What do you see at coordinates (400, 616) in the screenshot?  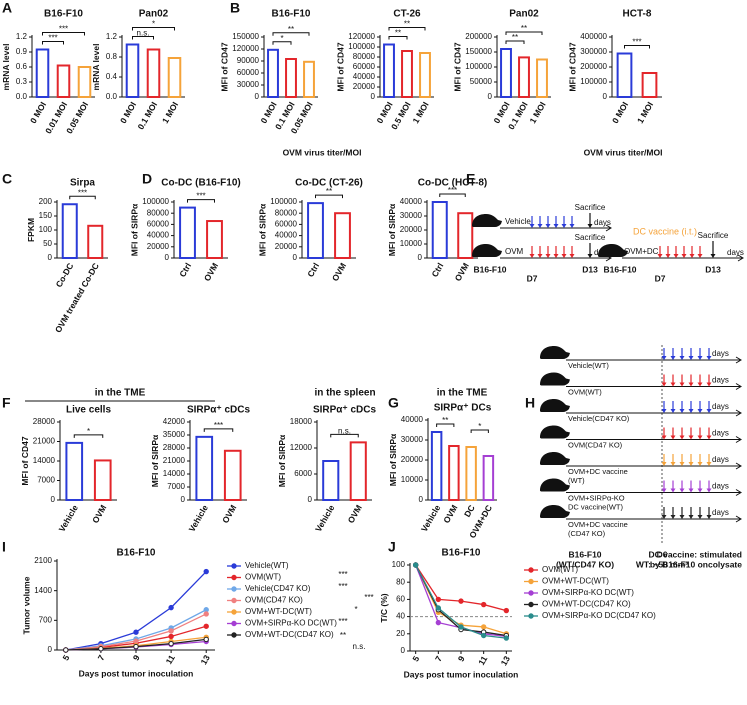 I see `y-tick-label: 40` at bounding box center [400, 616].